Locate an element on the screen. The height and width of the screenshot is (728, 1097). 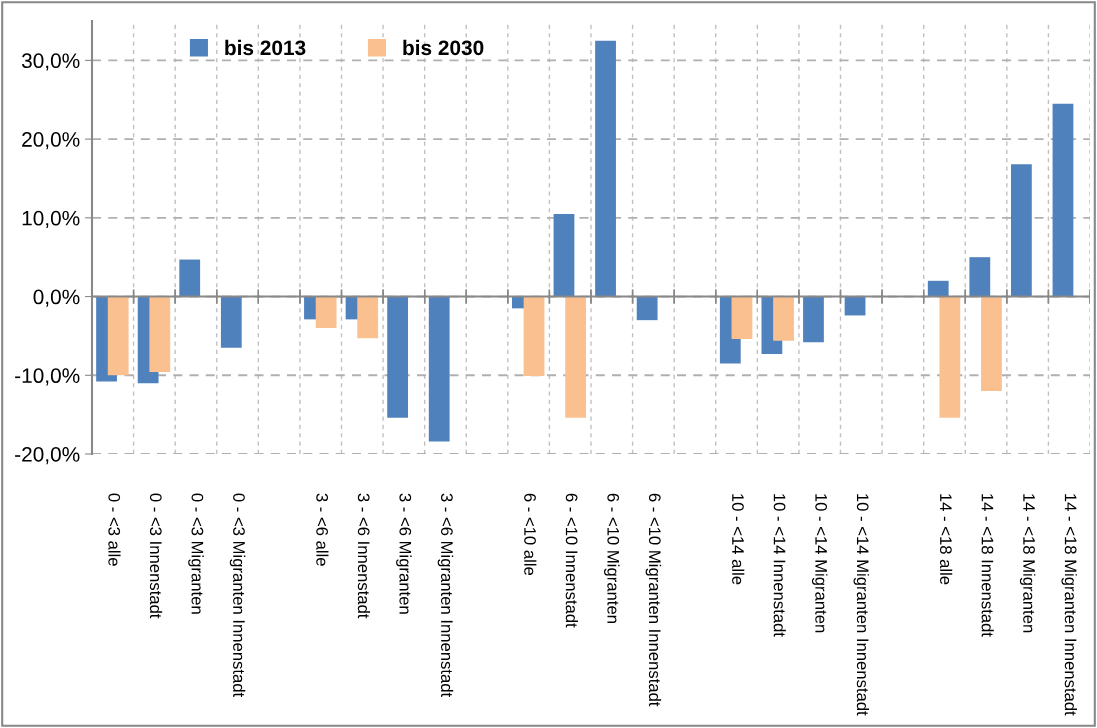
x-tick-label: 3 - <6 Innenstadt is located at coordinates (364, 556).